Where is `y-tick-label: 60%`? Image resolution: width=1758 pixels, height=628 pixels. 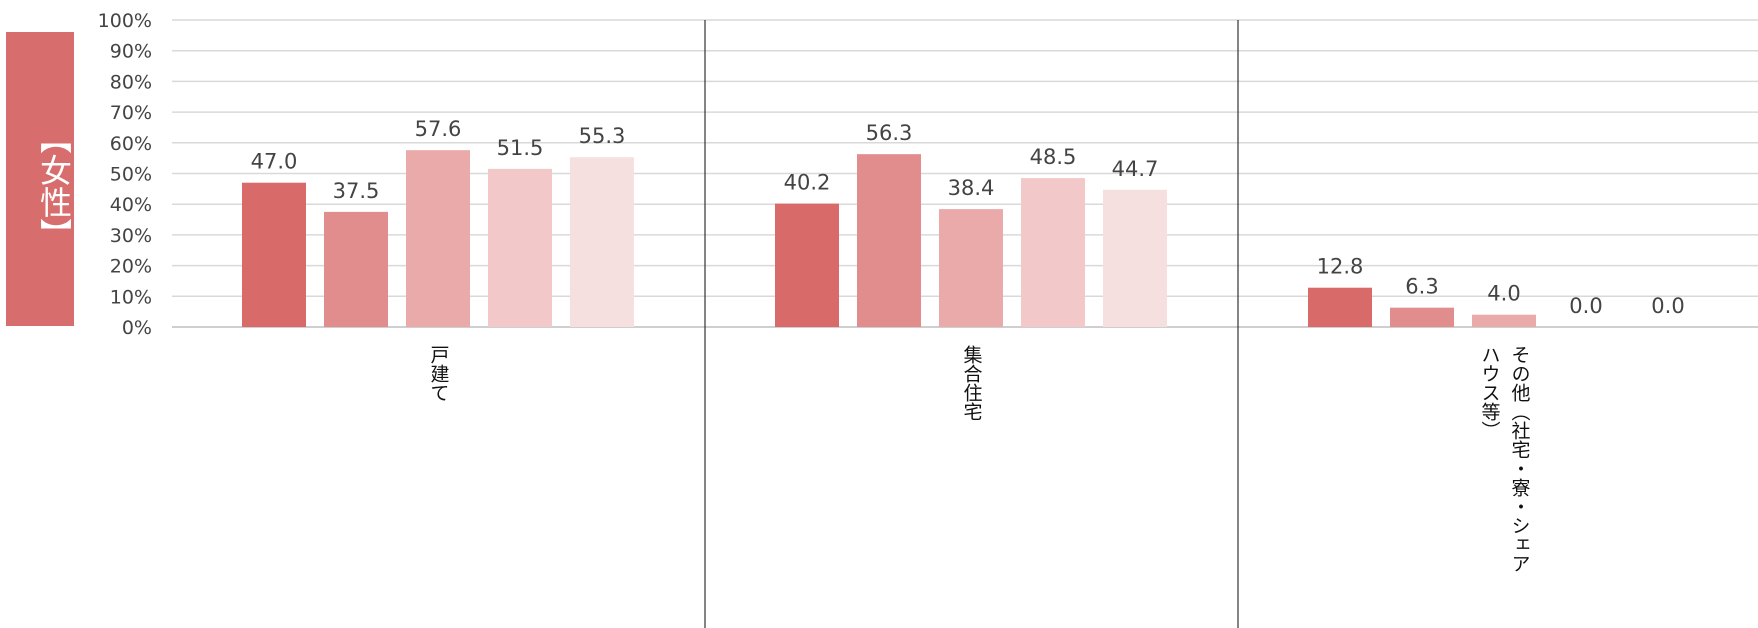 y-tick-label: 60% is located at coordinates (131, 144).